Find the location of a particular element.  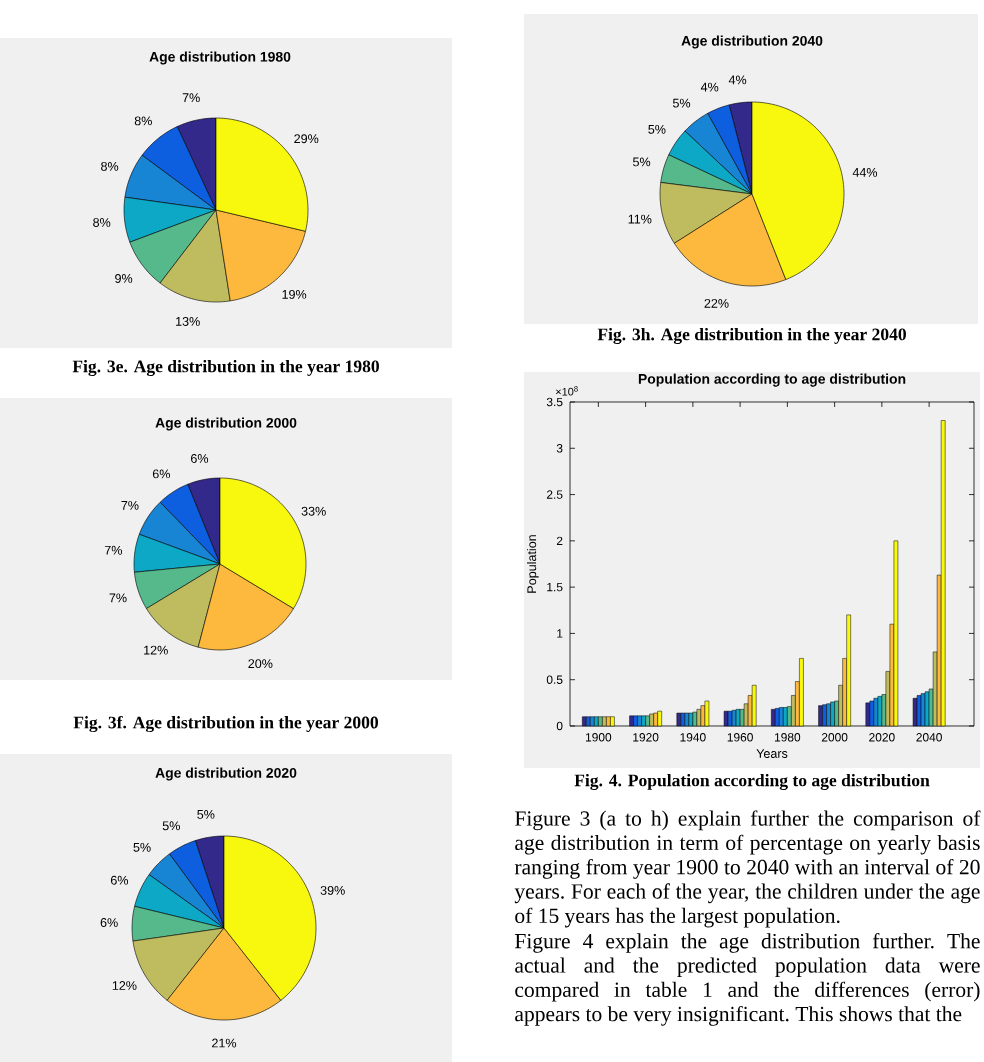

caption: Fig. 3f. Age distribution in the year 2000 is located at coordinates (226, 724).